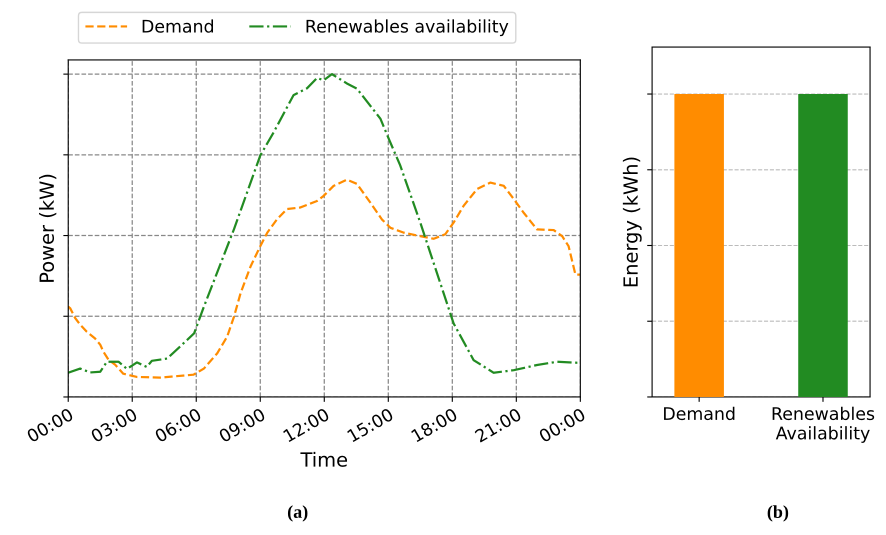  What do you see at coordinates (778, 513) in the screenshot?
I see `text: (b)` at bounding box center [778, 513].